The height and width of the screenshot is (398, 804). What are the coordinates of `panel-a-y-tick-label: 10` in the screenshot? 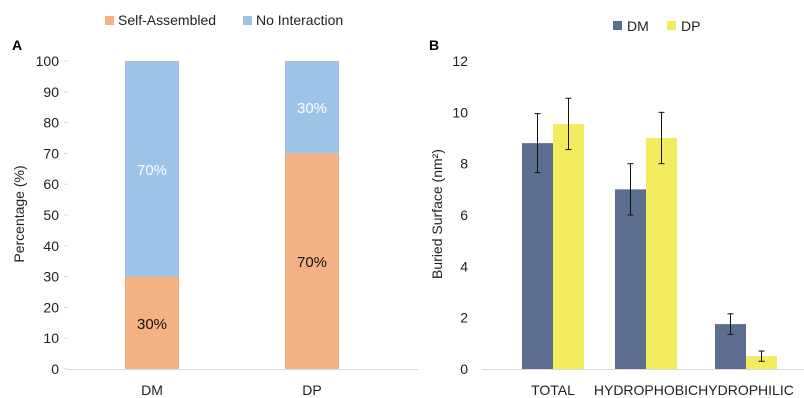 It's located at (51, 338).